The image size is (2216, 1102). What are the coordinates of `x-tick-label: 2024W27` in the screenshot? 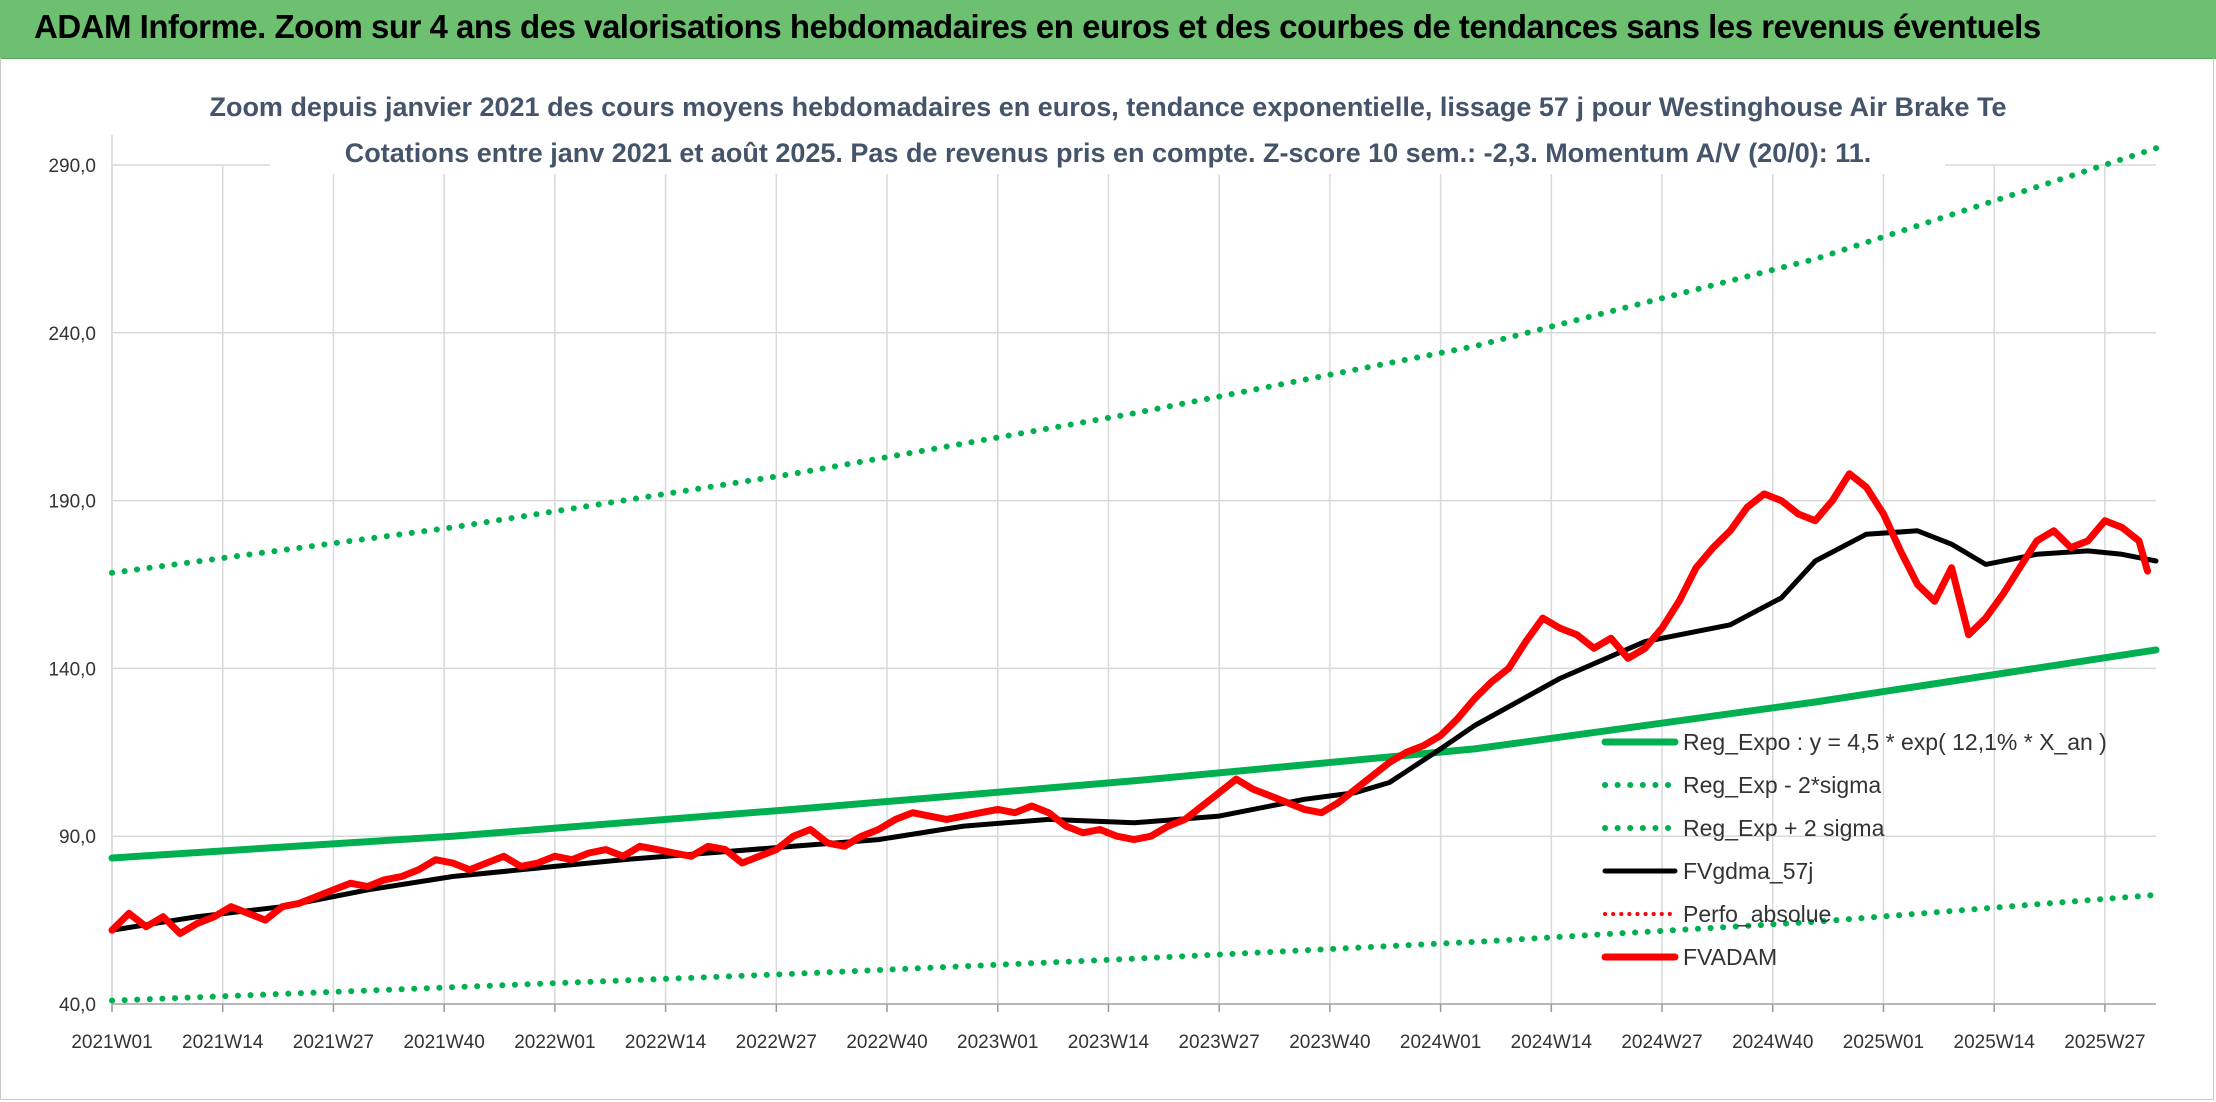 It's located at (1661, 1042).